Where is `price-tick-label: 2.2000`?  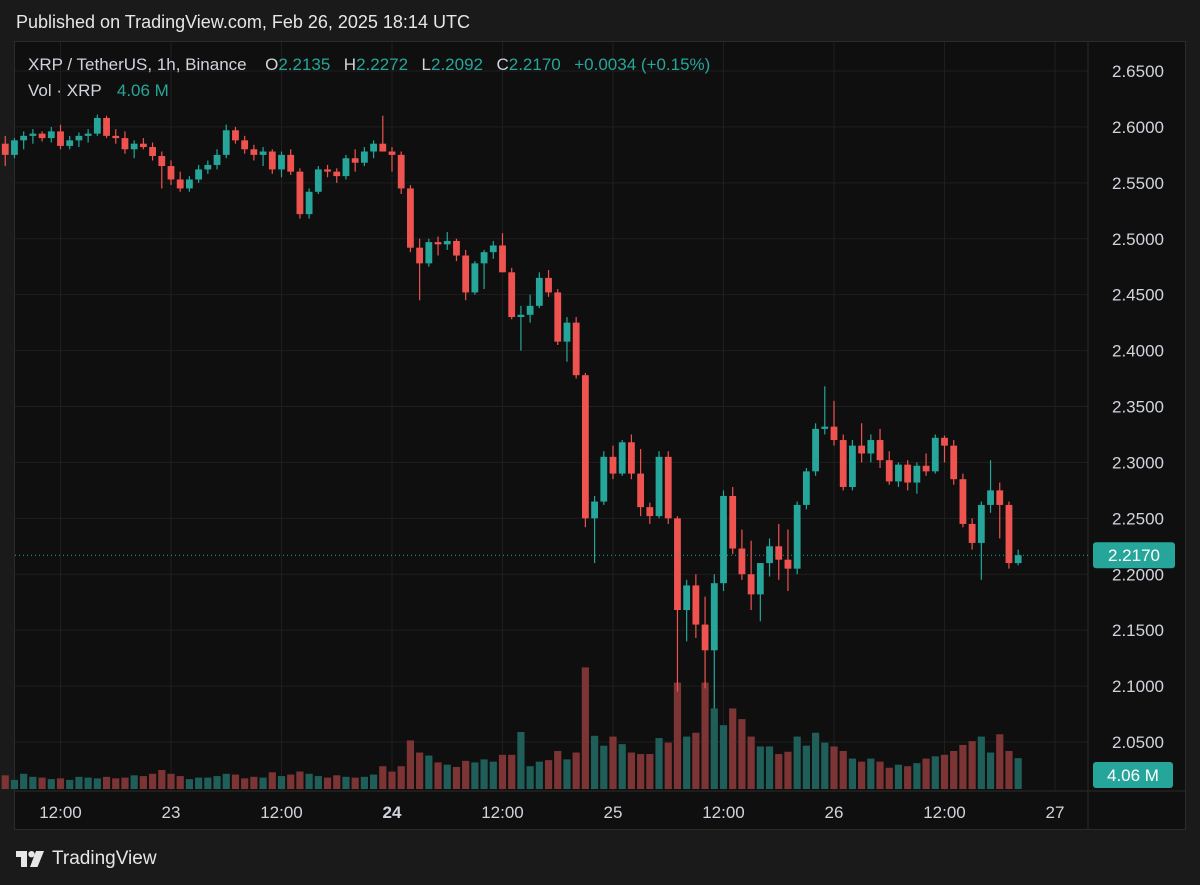
price-tick-label: 2.2000 is located at coordinates (1138, 574).